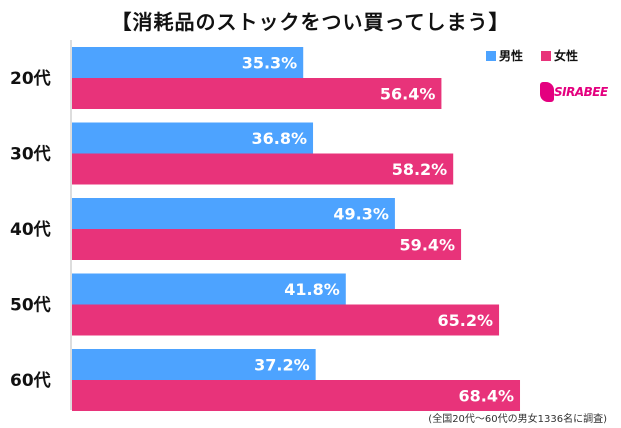 Image resolution: width=621 pixels, height=428 pixels. Describe the element at coordinates (282, 365) in the screenshot. I see `value-label-male-5: 37.2%` at that location.